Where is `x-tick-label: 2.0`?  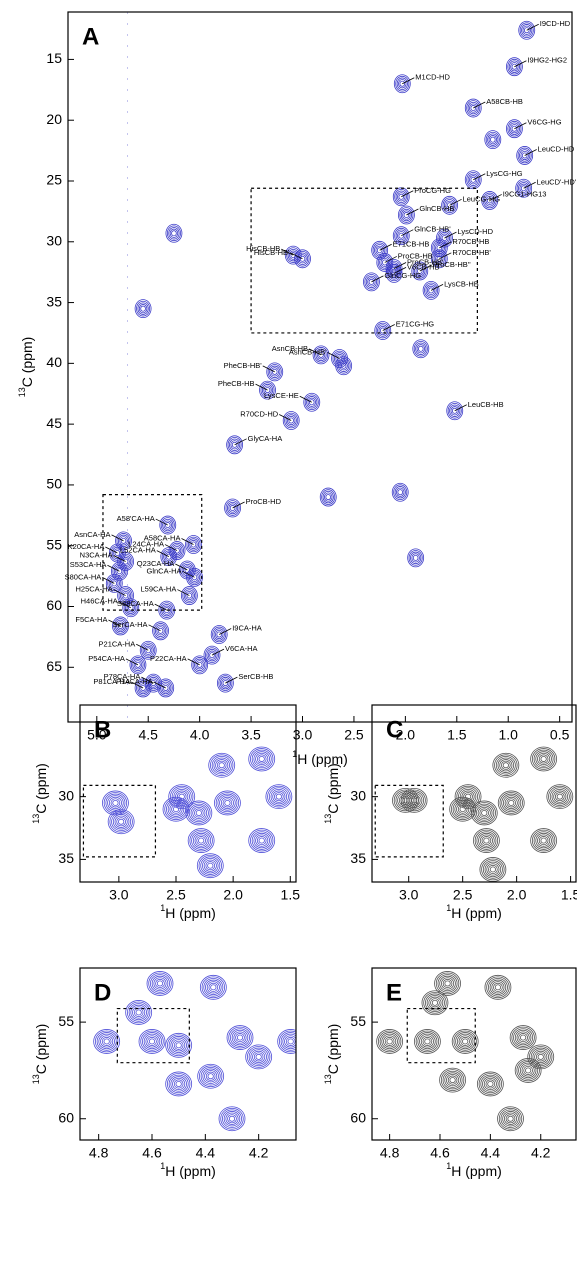
x-tick-label: 2.0 is located at coordinates (517, 895).